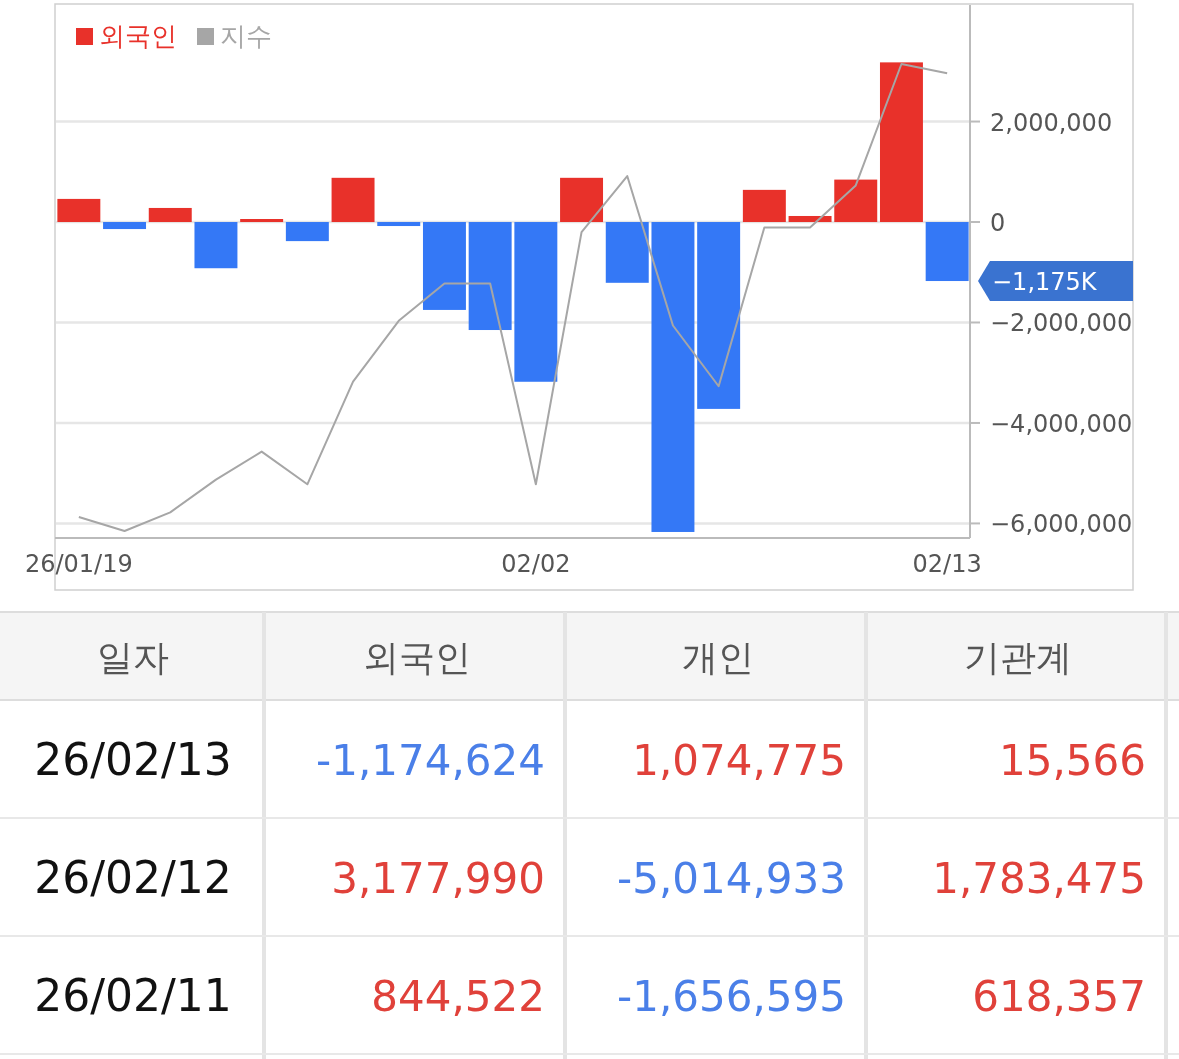 The height and width of the screenshot is (1059, 1179). Describe the element at coordinates (430, 760) in the screenshot. I see `text: -1,174,624` at that location.